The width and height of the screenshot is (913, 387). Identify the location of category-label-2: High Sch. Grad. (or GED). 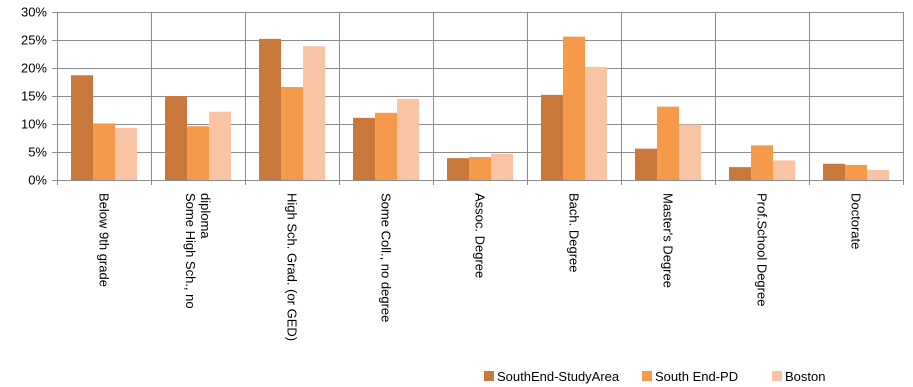
(292, 267).